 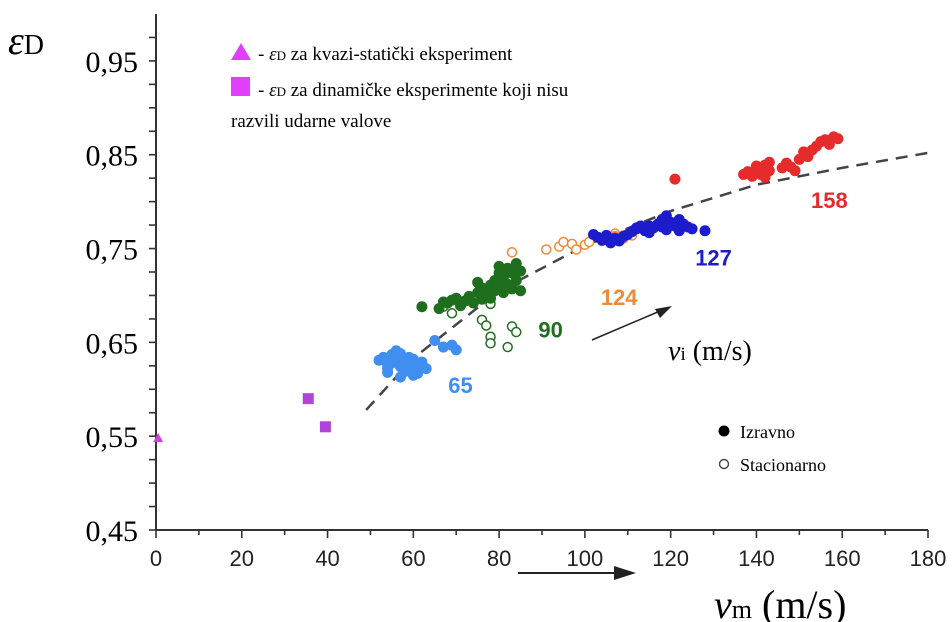 I want to click on annotation-arrowhead, so click(x=663, y=312).